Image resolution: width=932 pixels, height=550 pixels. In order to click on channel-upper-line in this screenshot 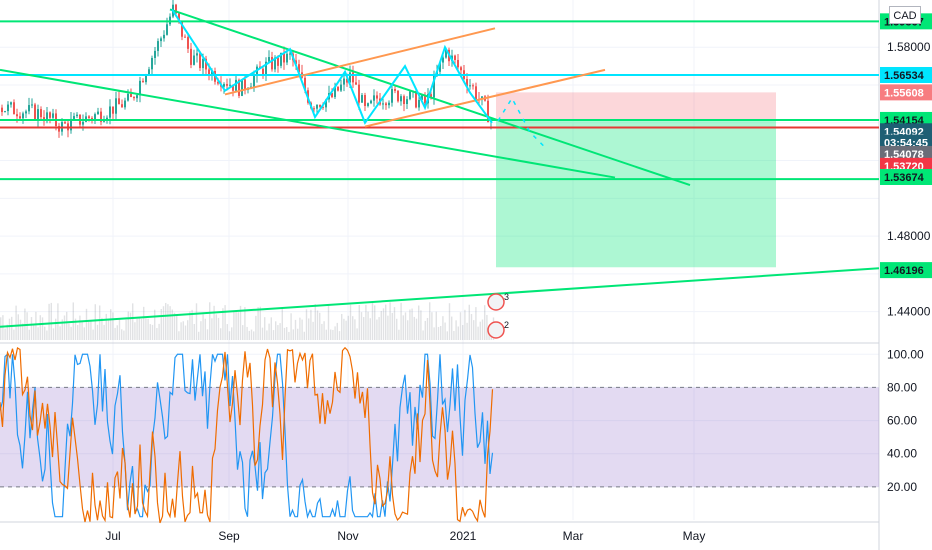, I will do `click(360, 61)`.